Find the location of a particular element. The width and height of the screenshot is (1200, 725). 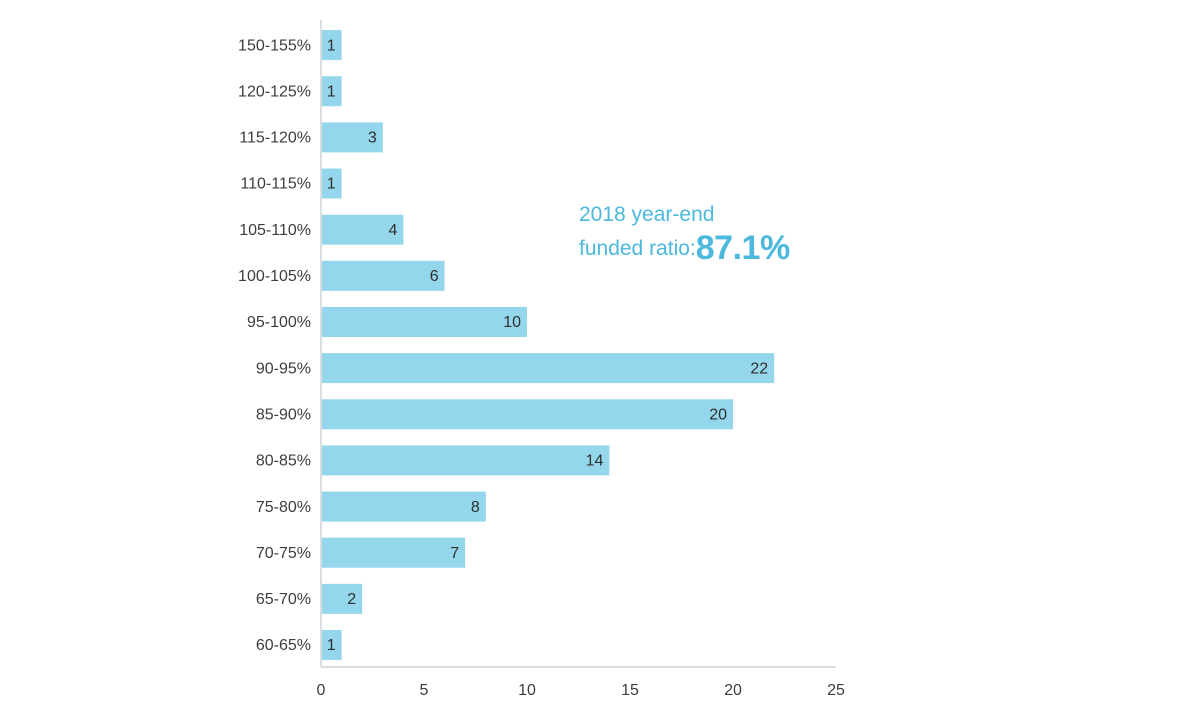

category-label: 100-105% is located at coordinates (274, 276).